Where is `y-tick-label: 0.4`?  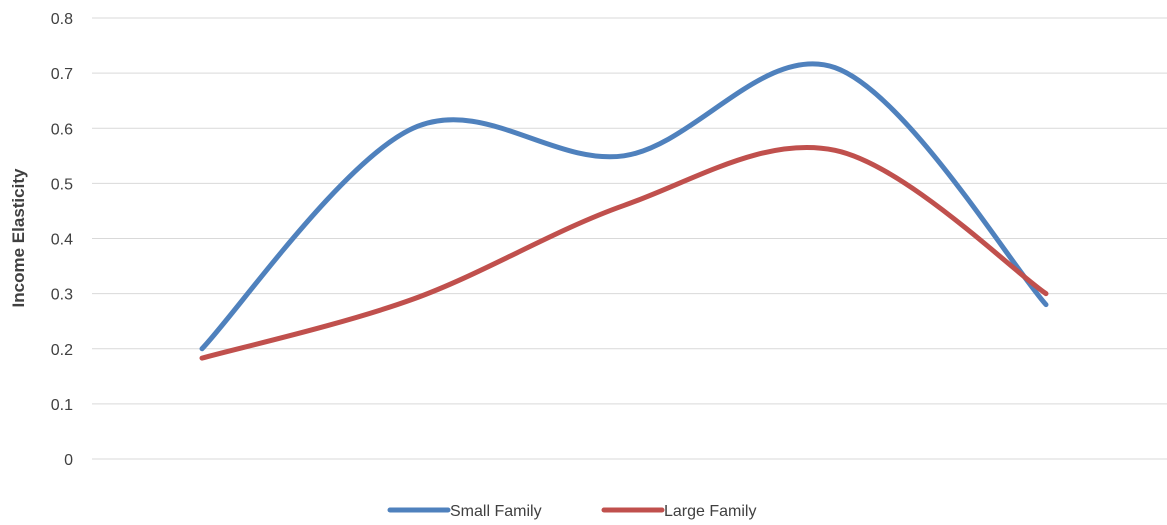
y-tick-label: 0.4 is located at coordinates (62, 240).